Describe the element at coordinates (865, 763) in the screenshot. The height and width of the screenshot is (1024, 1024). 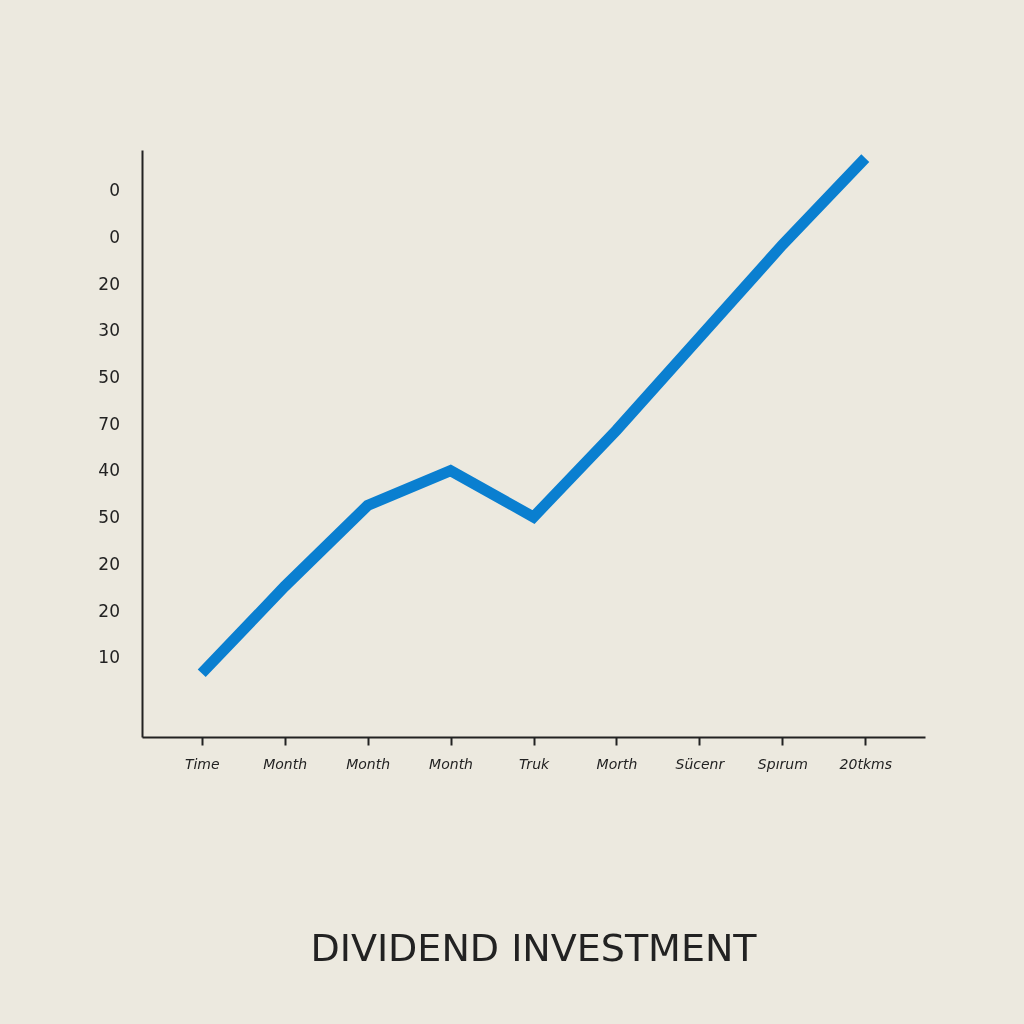
I see `x-tick-label: 20tkms` at that location.